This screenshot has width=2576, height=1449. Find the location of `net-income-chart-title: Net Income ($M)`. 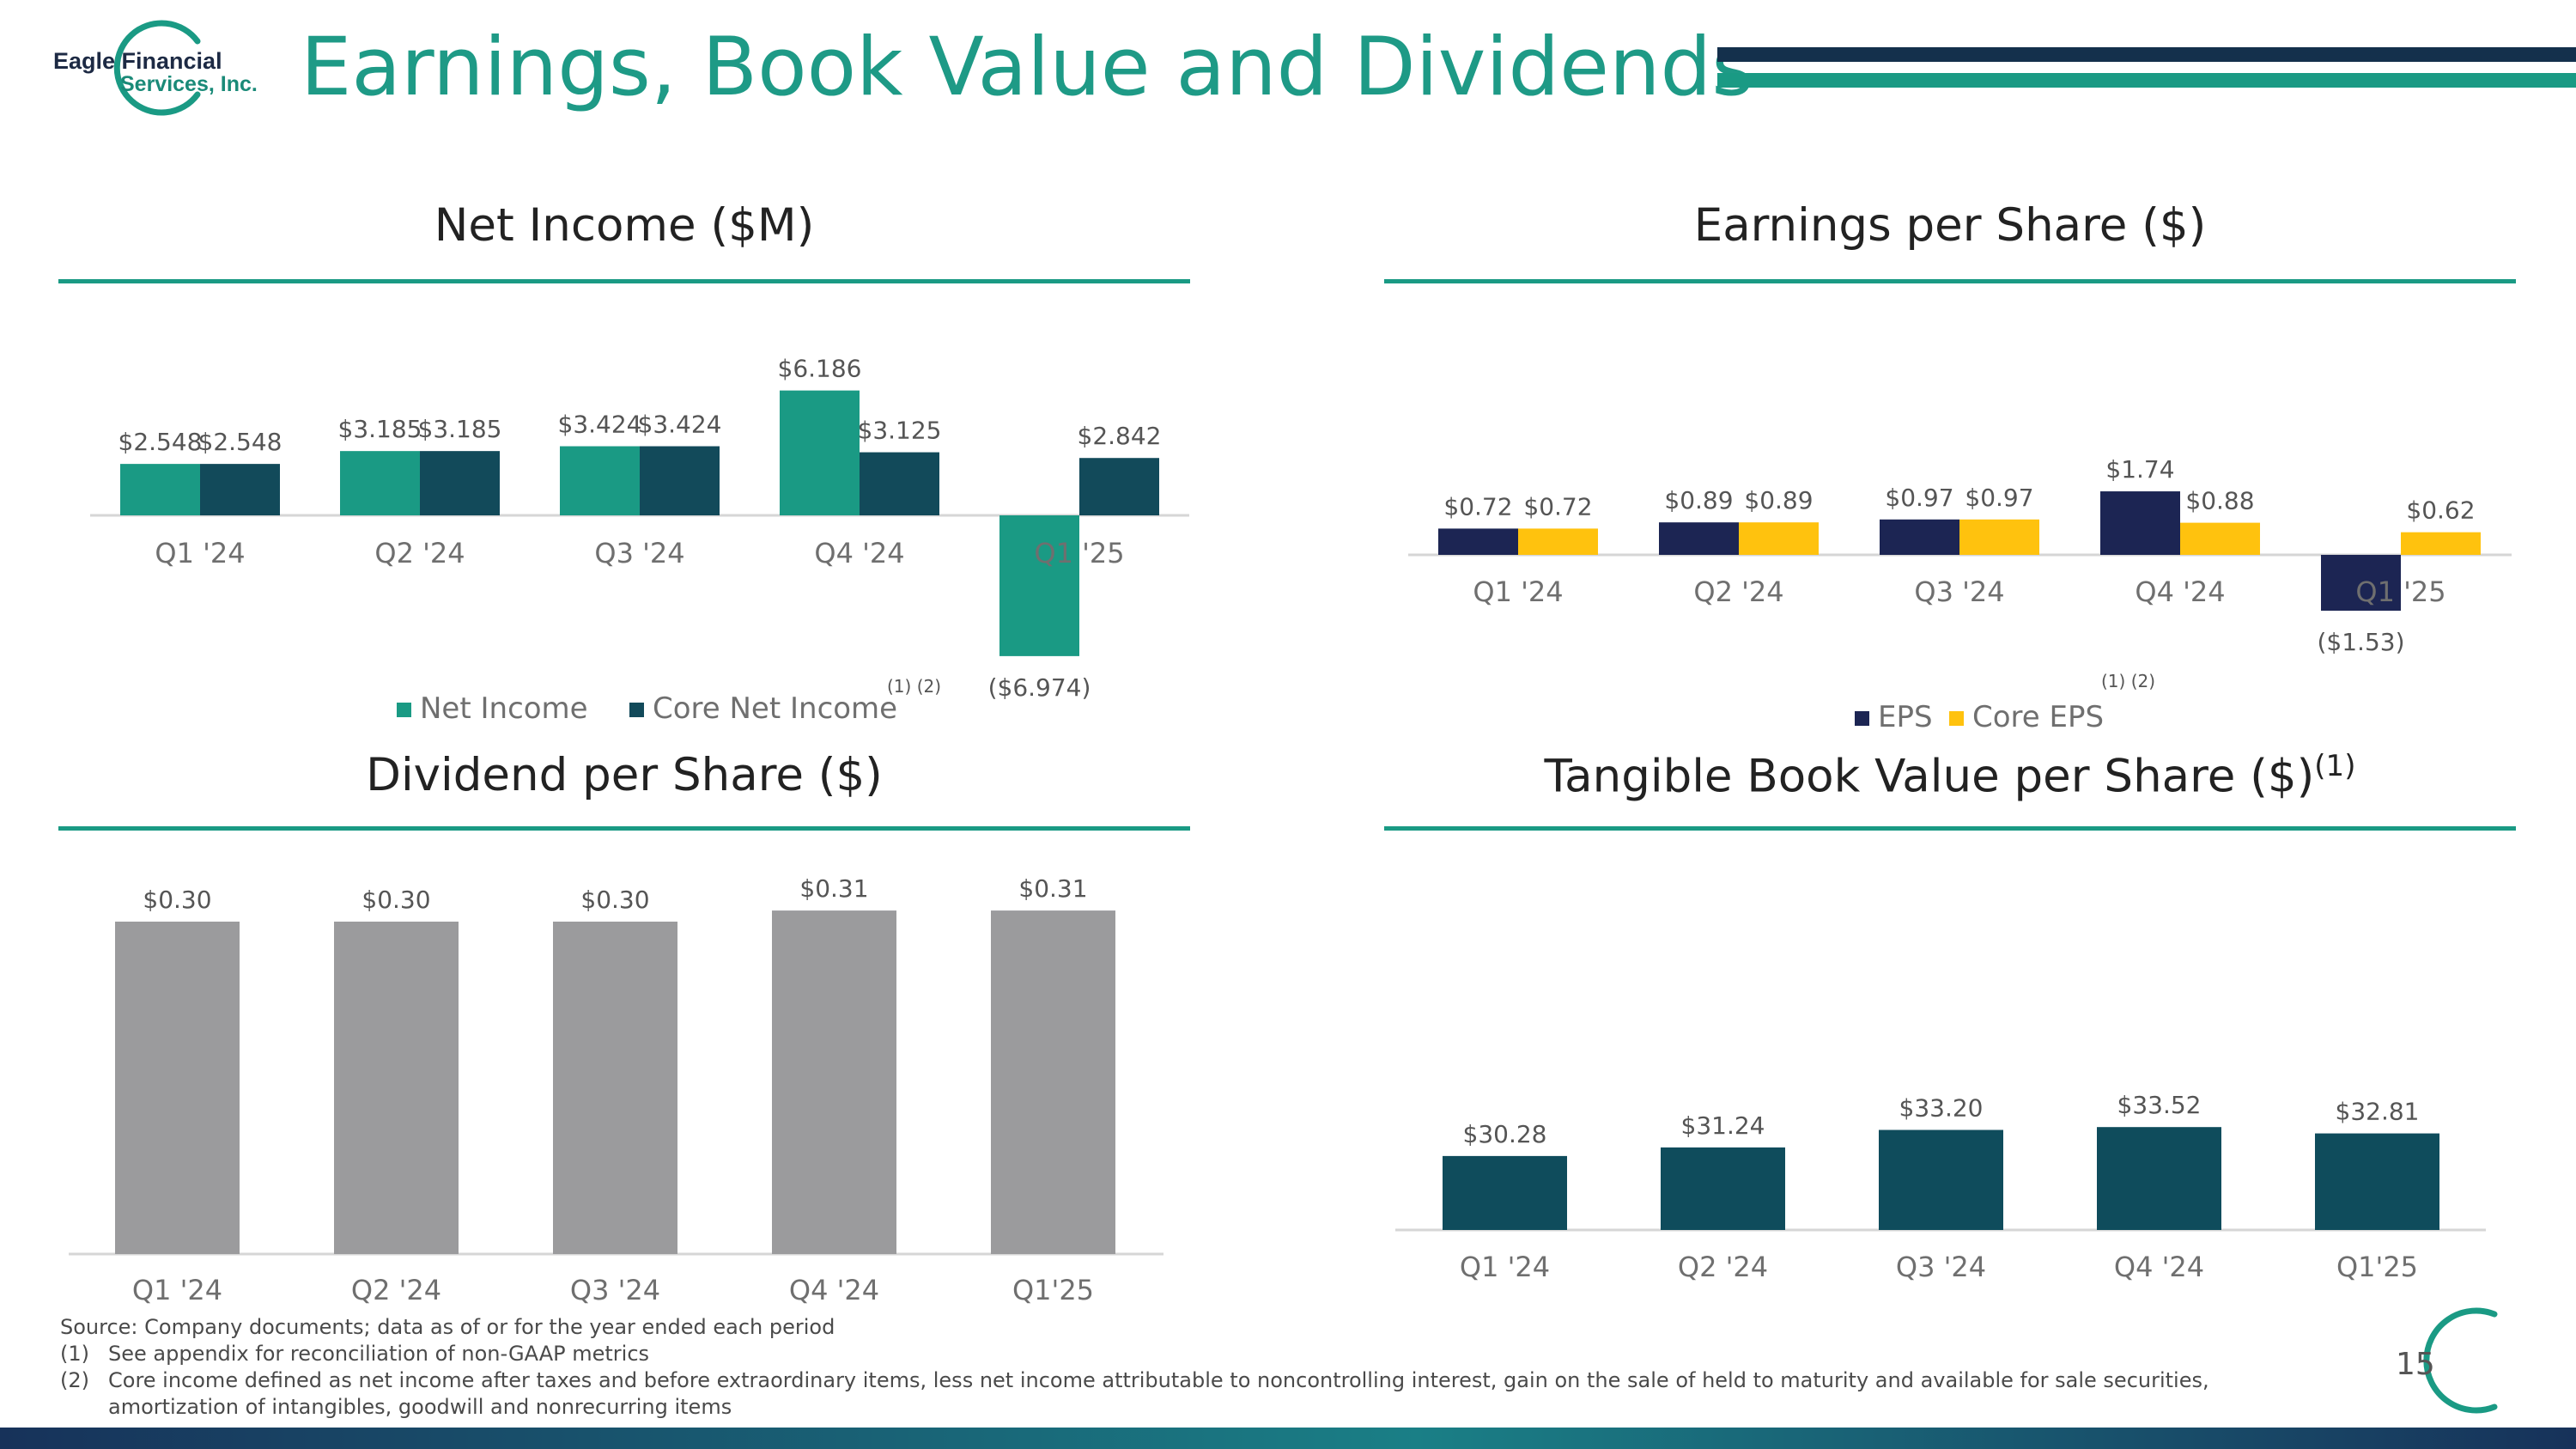

net-income-chart-title: Net Income ($M) is located at coordinates (625, 226).